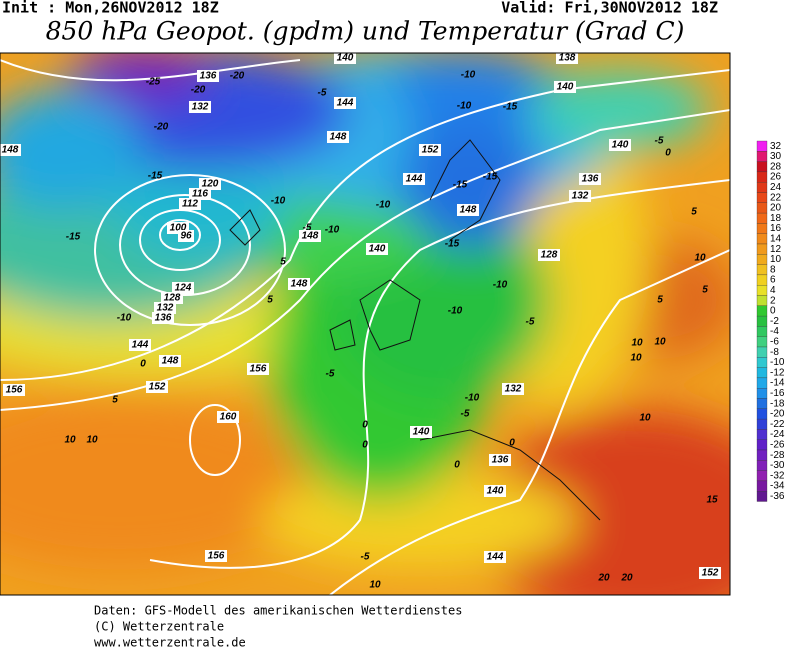 The height and width of the screenshot is (653, 790). What do you see at coordinates (170, 642) in the screenshot?
I see `footer-line: www.wetterzentrale.de` at bounding box center [170, 642].